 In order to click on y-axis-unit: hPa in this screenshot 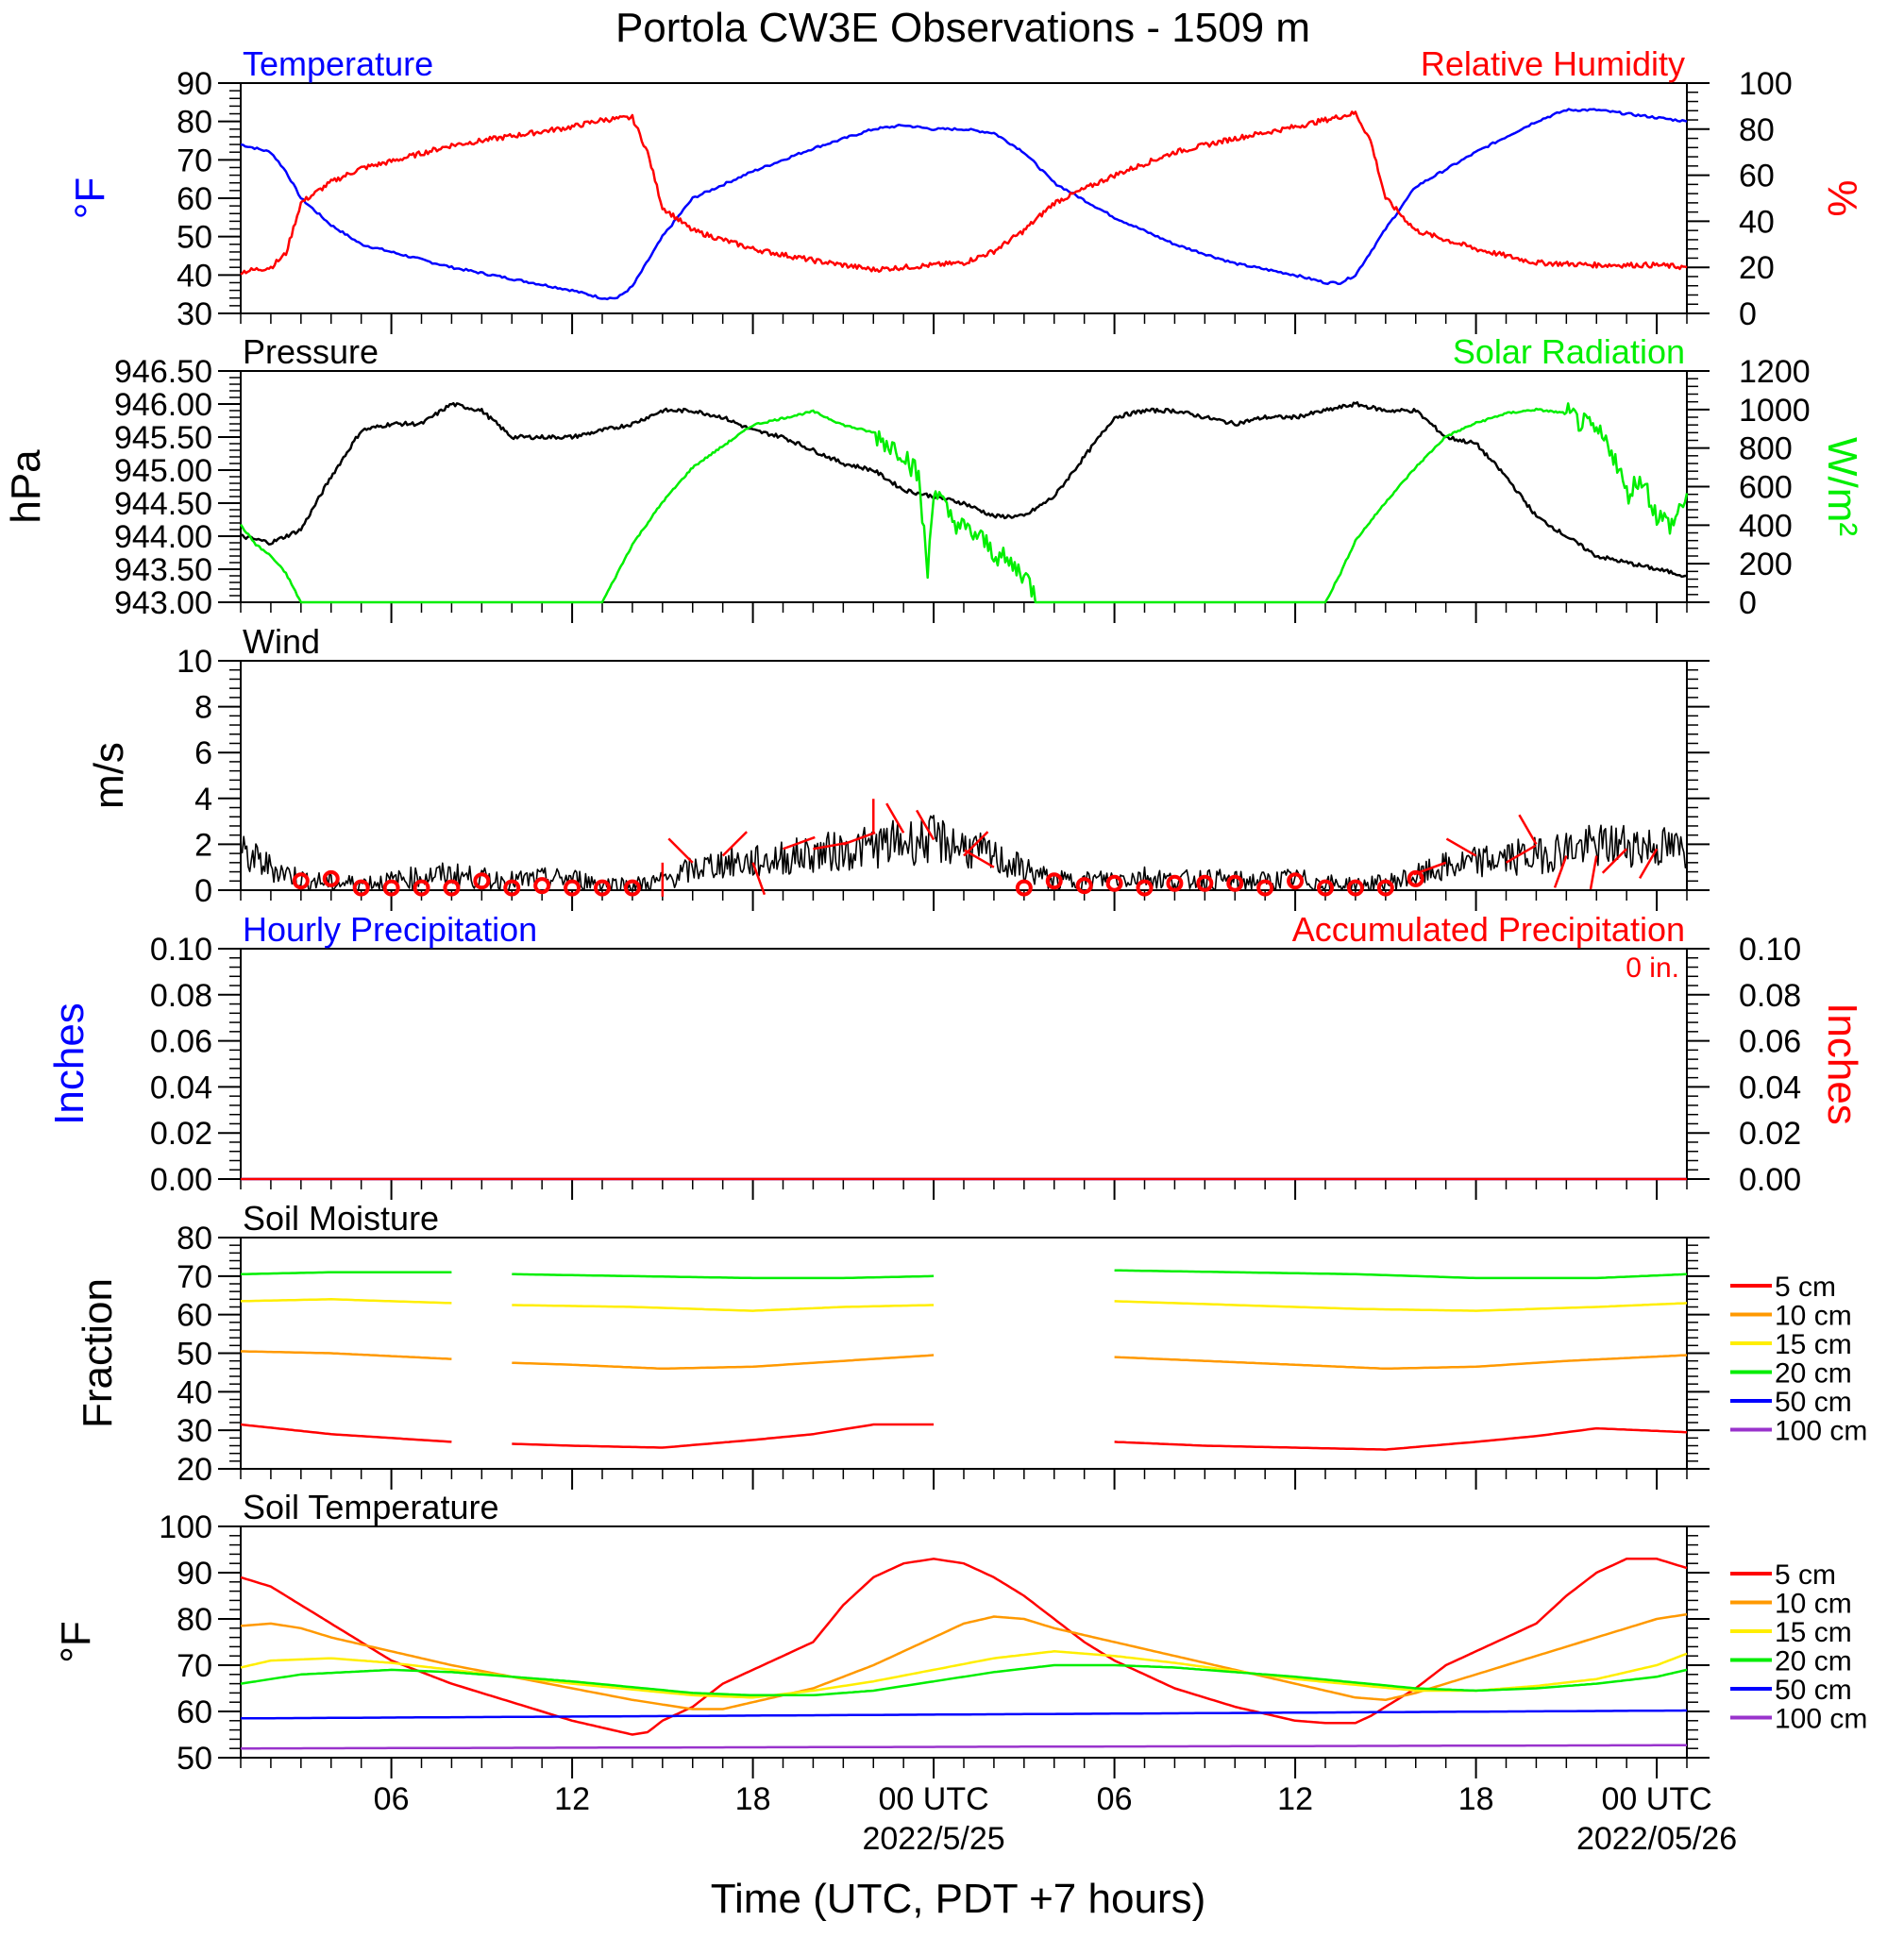, I will do `click(26, 486)`.